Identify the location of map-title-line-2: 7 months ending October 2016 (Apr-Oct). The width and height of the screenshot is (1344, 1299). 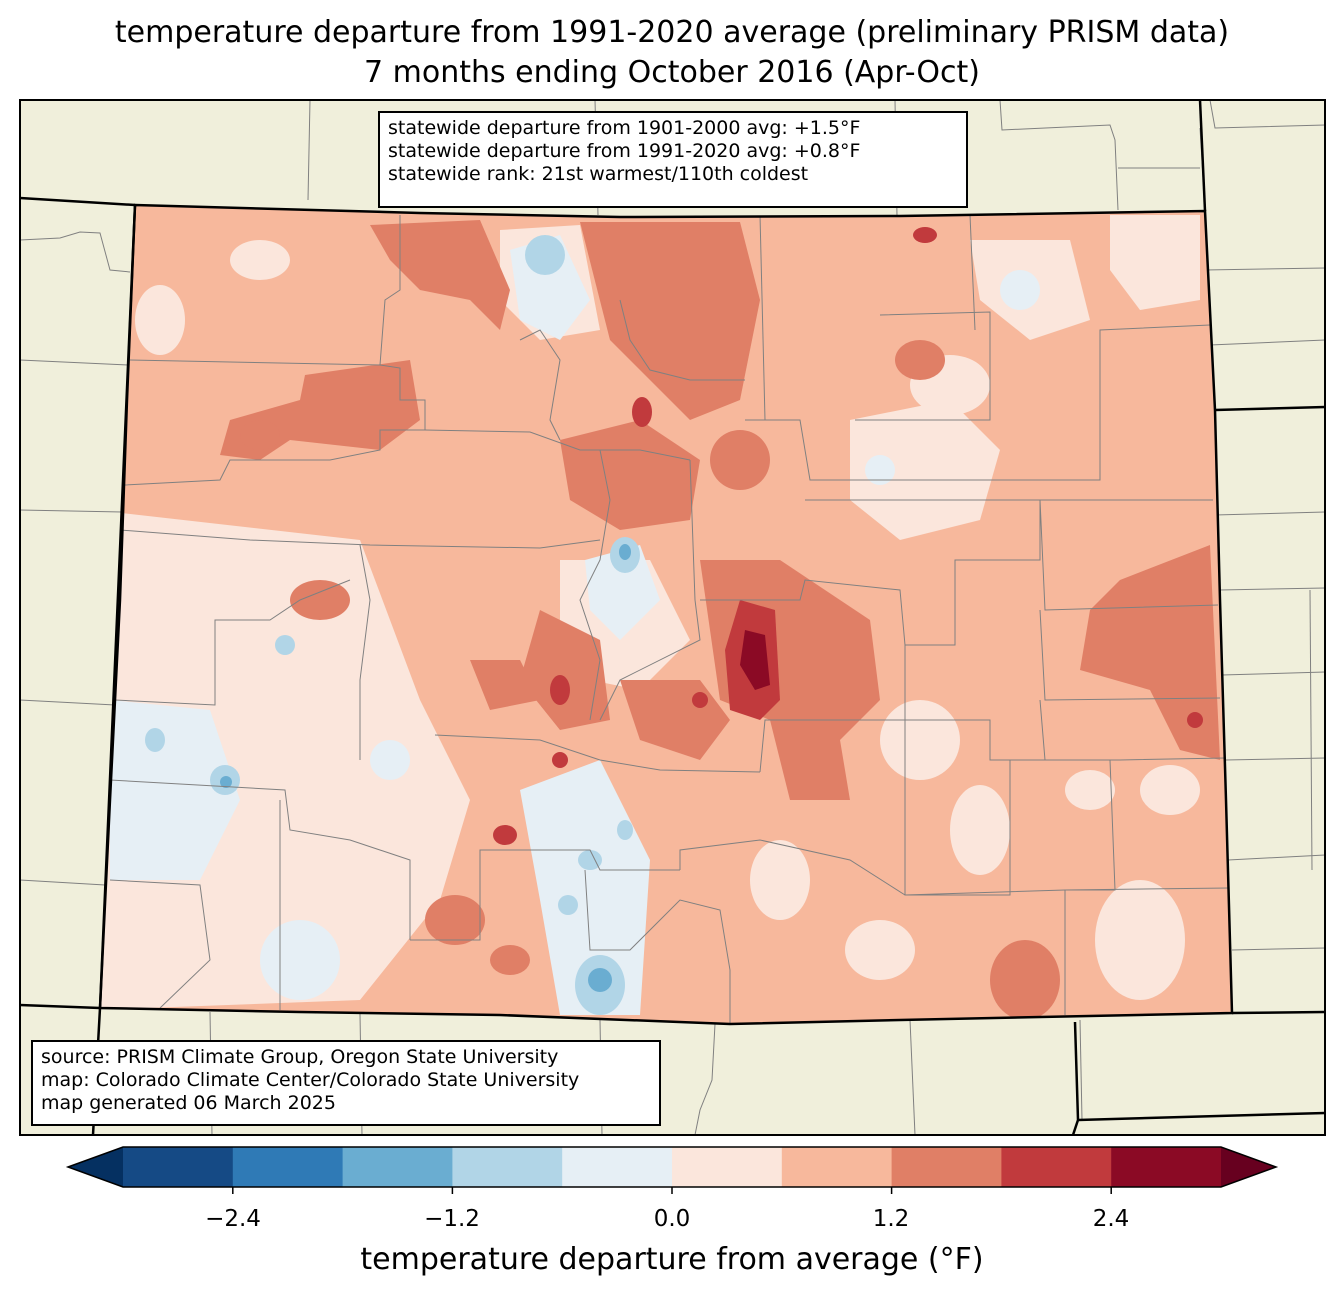
(672, 72).